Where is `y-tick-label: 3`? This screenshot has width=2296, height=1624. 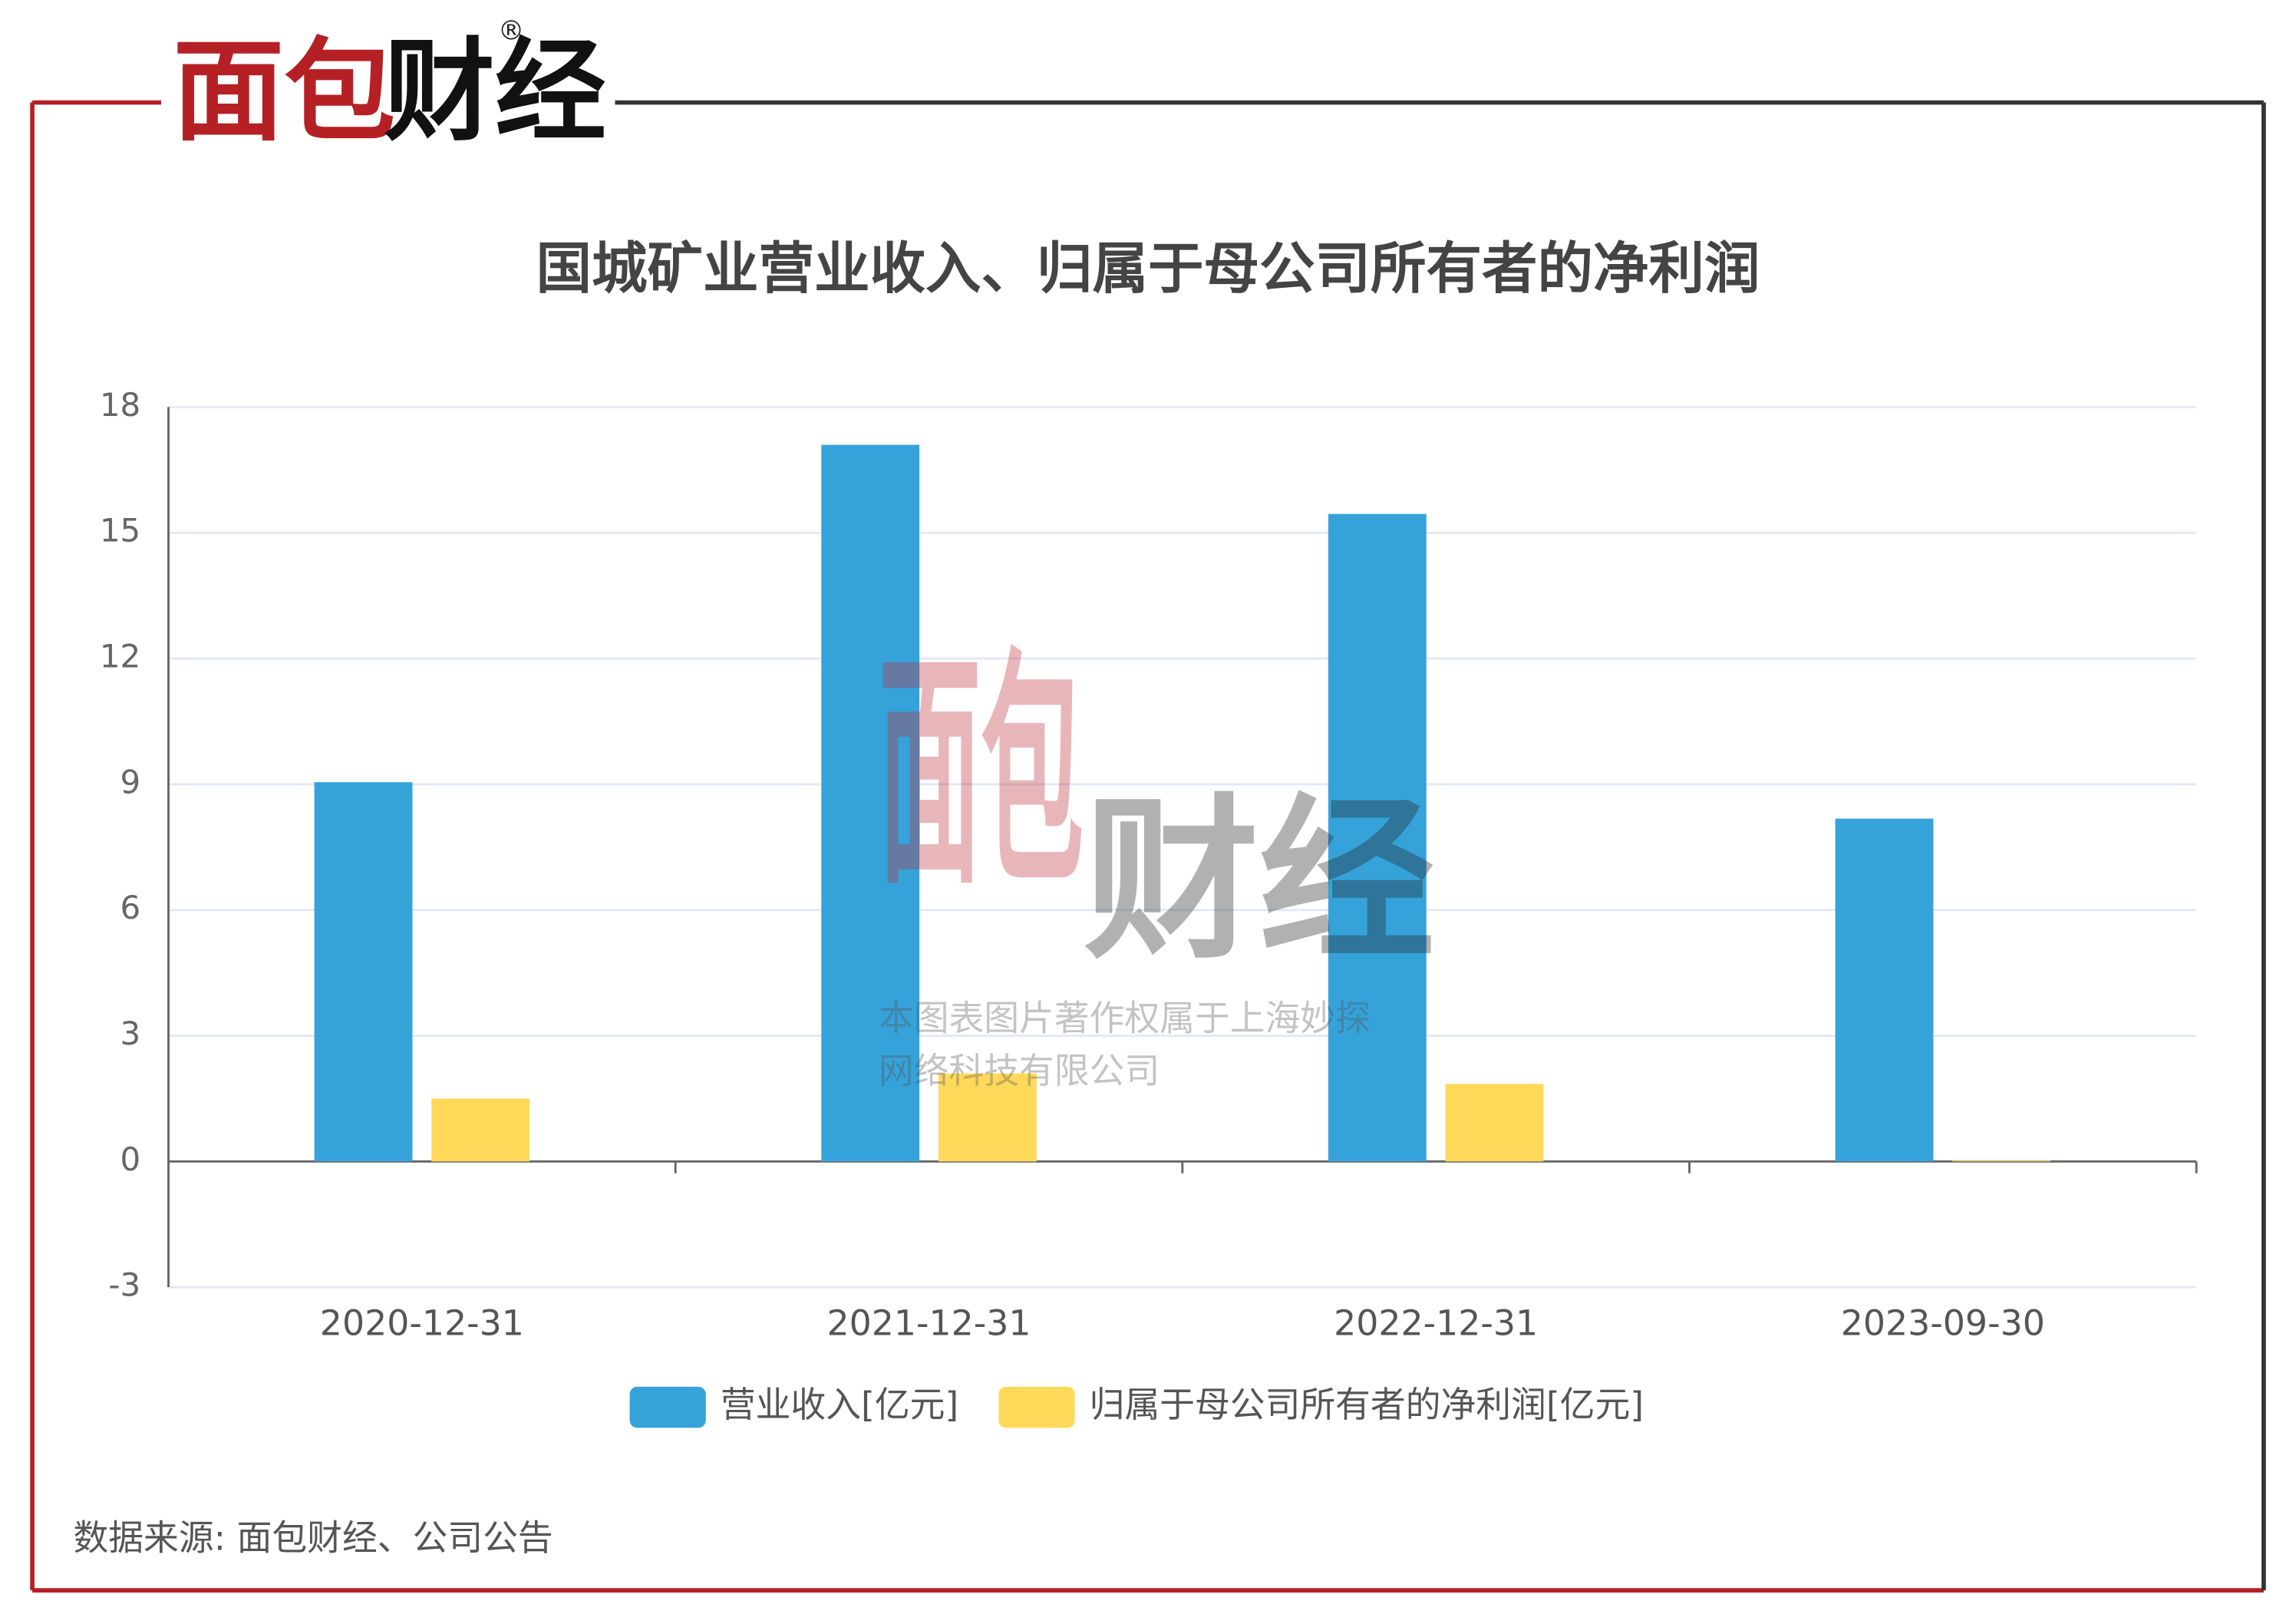
y-tick-label: 3 is located at coordinates (130, 1033).